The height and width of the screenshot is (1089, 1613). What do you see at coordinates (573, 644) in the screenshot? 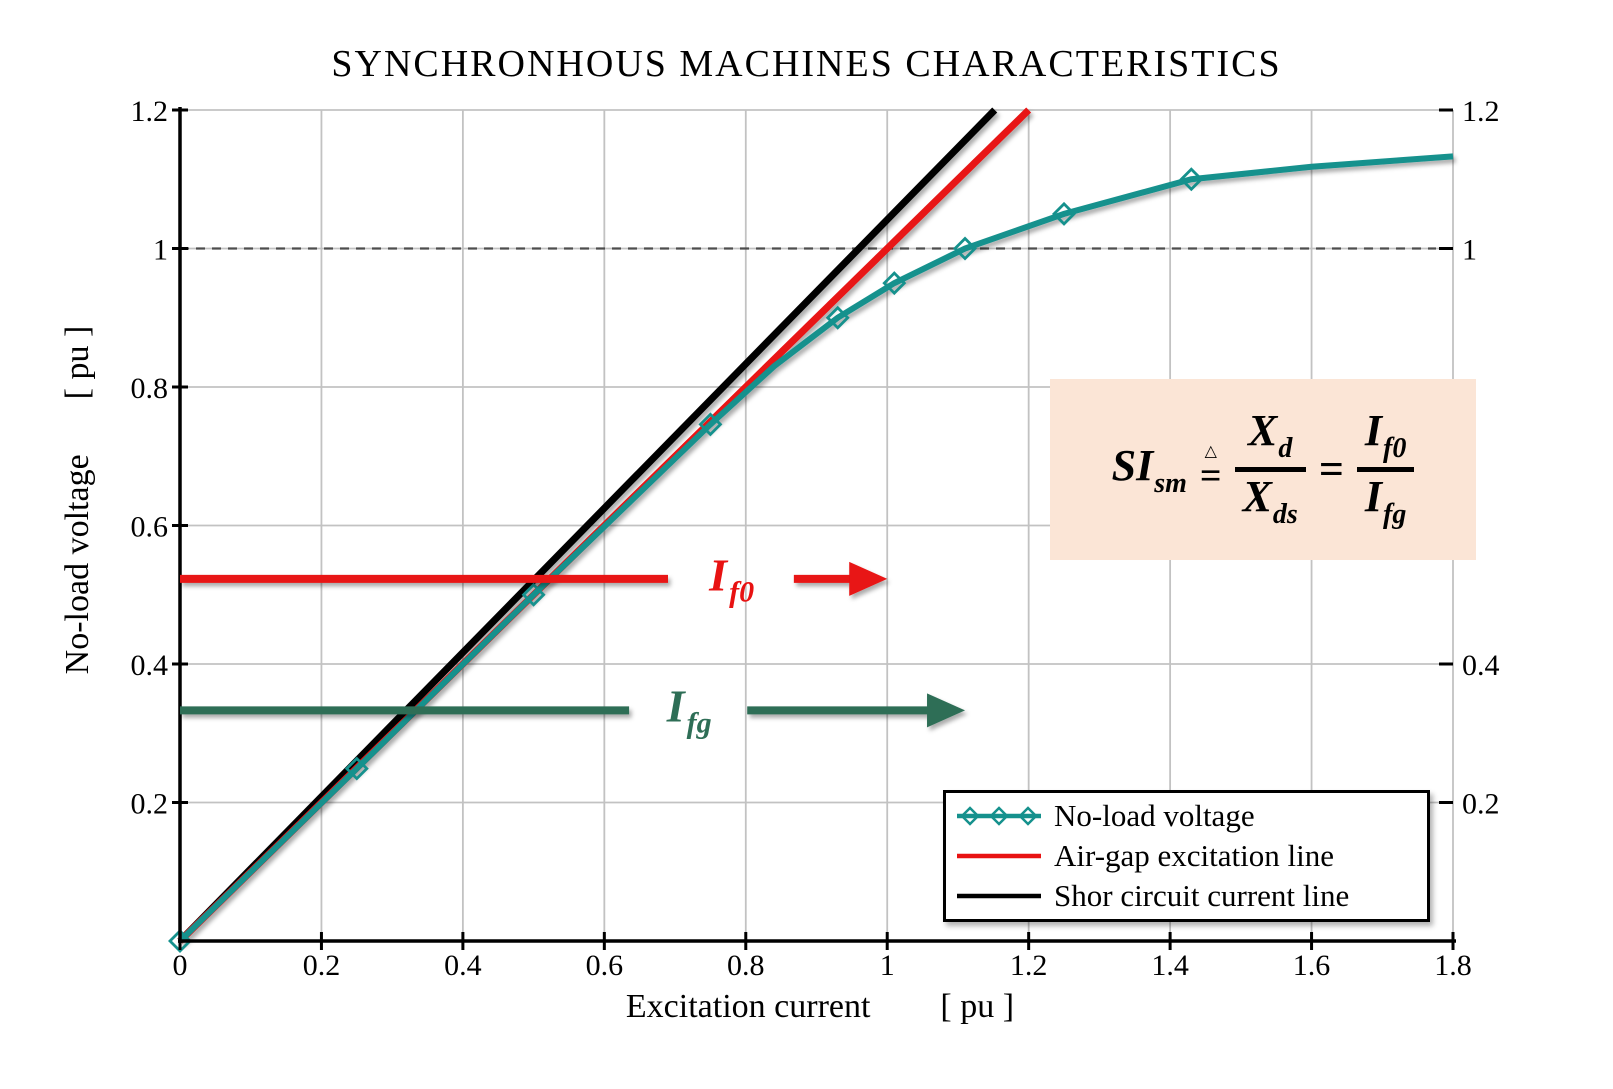
I see `annotation-arrows` at bounding box center [573, 644].